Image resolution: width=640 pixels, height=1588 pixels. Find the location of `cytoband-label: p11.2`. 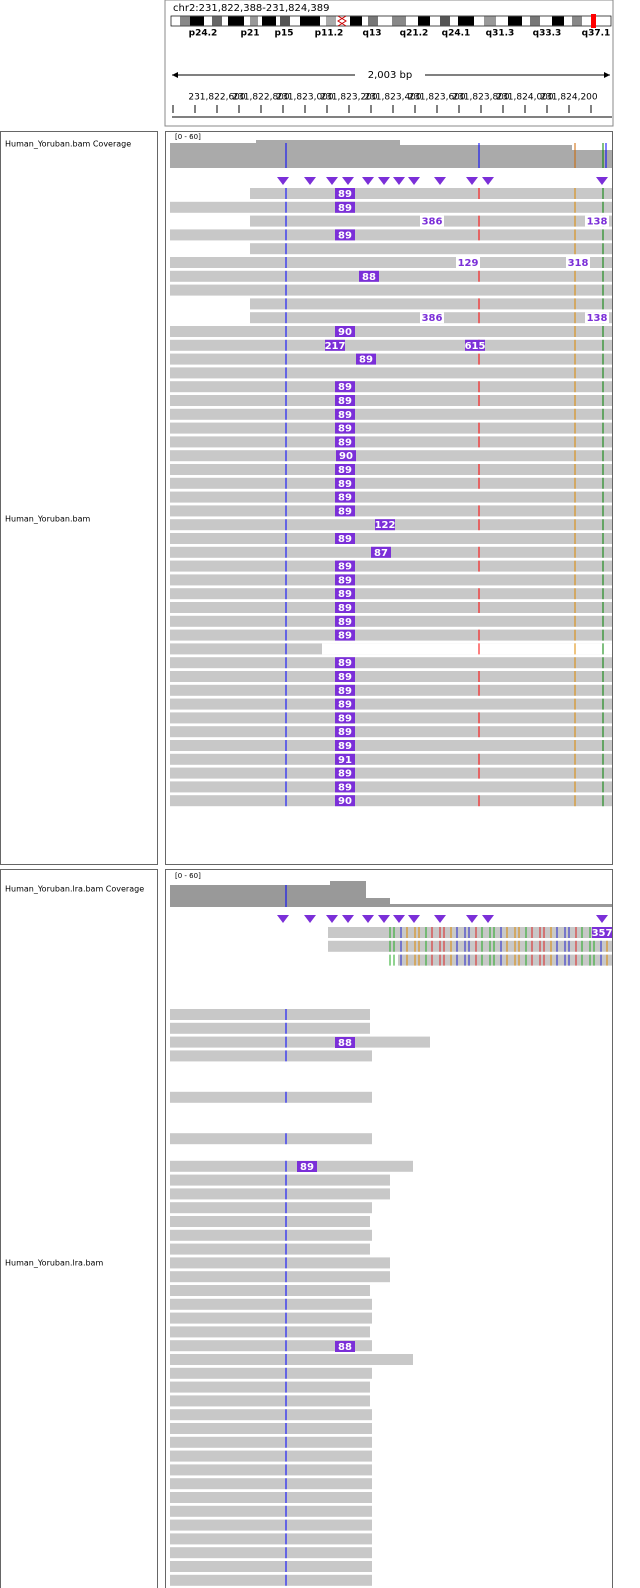

cytoband-label: p11.2 is located at coordinates (329, 34).